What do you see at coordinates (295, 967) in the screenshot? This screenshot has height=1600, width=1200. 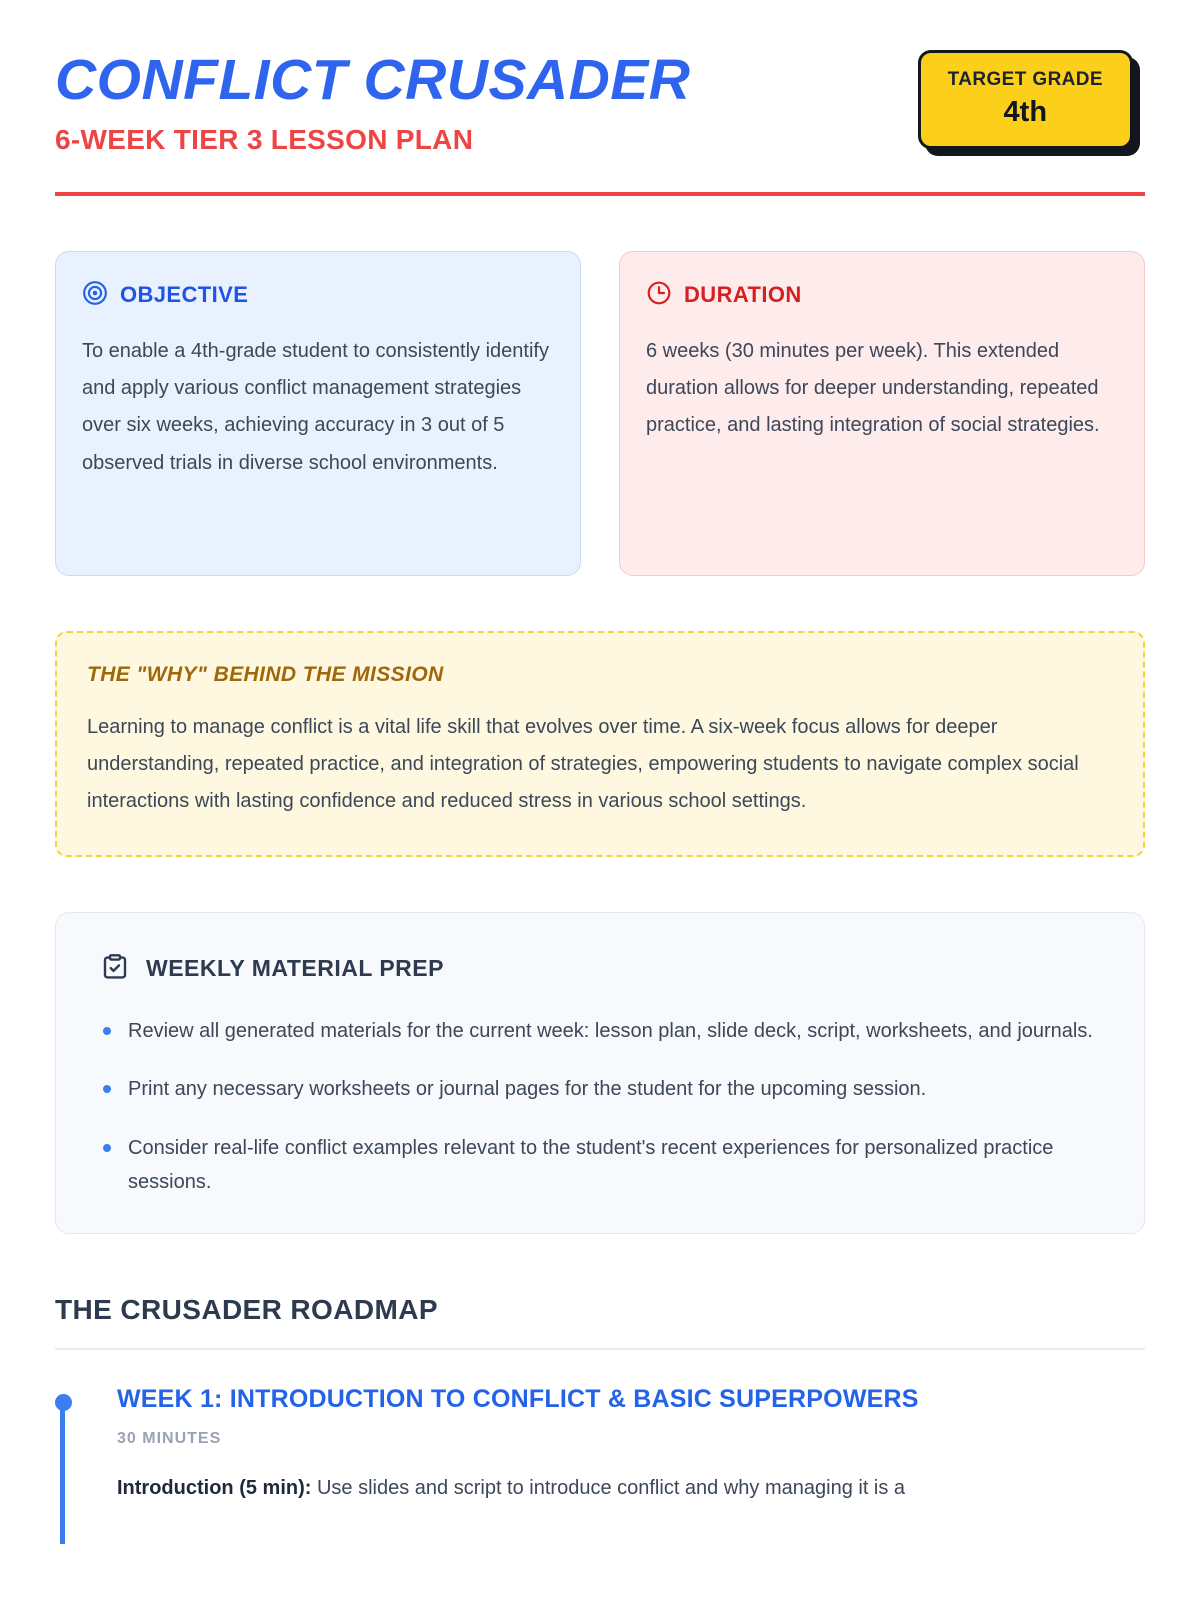 I see `weekly-material-prep-title: WEEKLY MATERIAL PREP` at bounding box center [295, 967].